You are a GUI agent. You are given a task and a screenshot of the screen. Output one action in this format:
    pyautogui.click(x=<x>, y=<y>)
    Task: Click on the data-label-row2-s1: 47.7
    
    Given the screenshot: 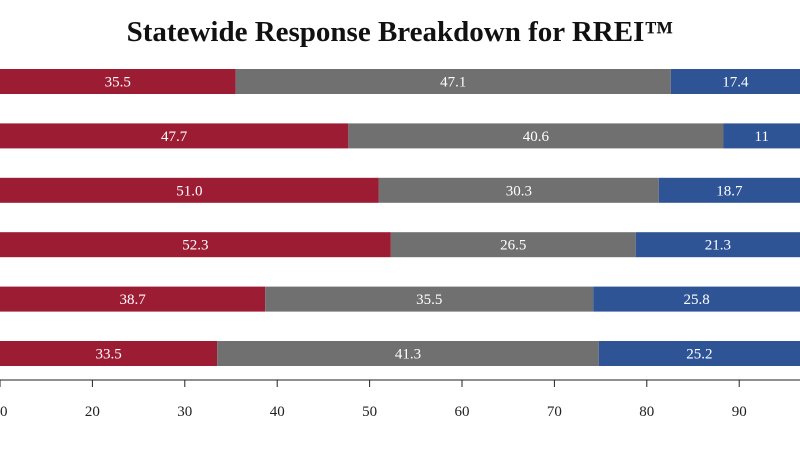 What is the action you would take?
    pyautogui.click(x=174, y=137)
    